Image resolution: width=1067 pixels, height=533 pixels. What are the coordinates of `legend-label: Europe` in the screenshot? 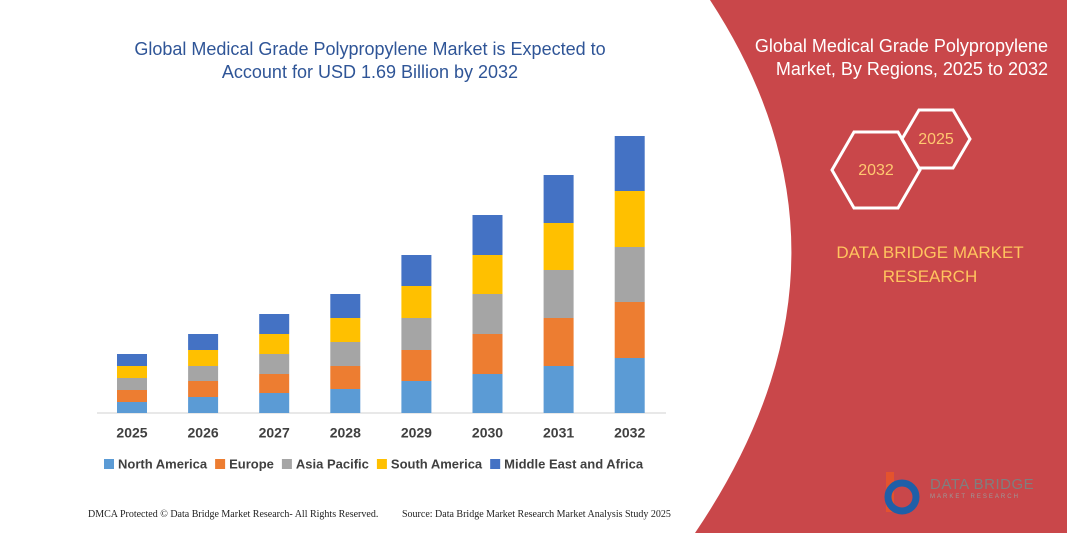 It's located at (251, 463).